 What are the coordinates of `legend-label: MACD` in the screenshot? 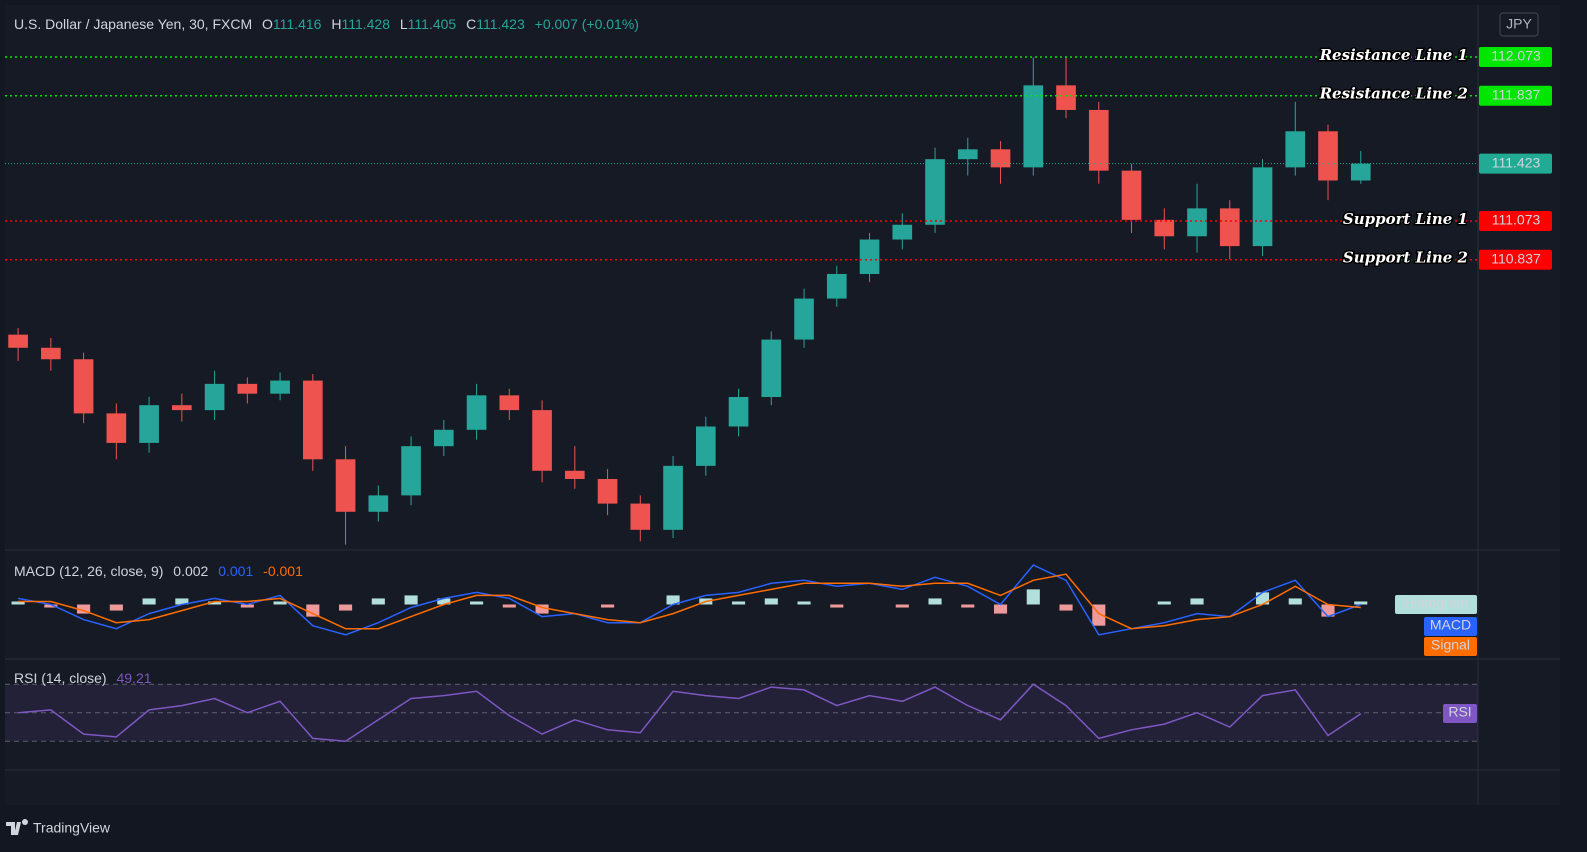 It's located at (1450, 625).